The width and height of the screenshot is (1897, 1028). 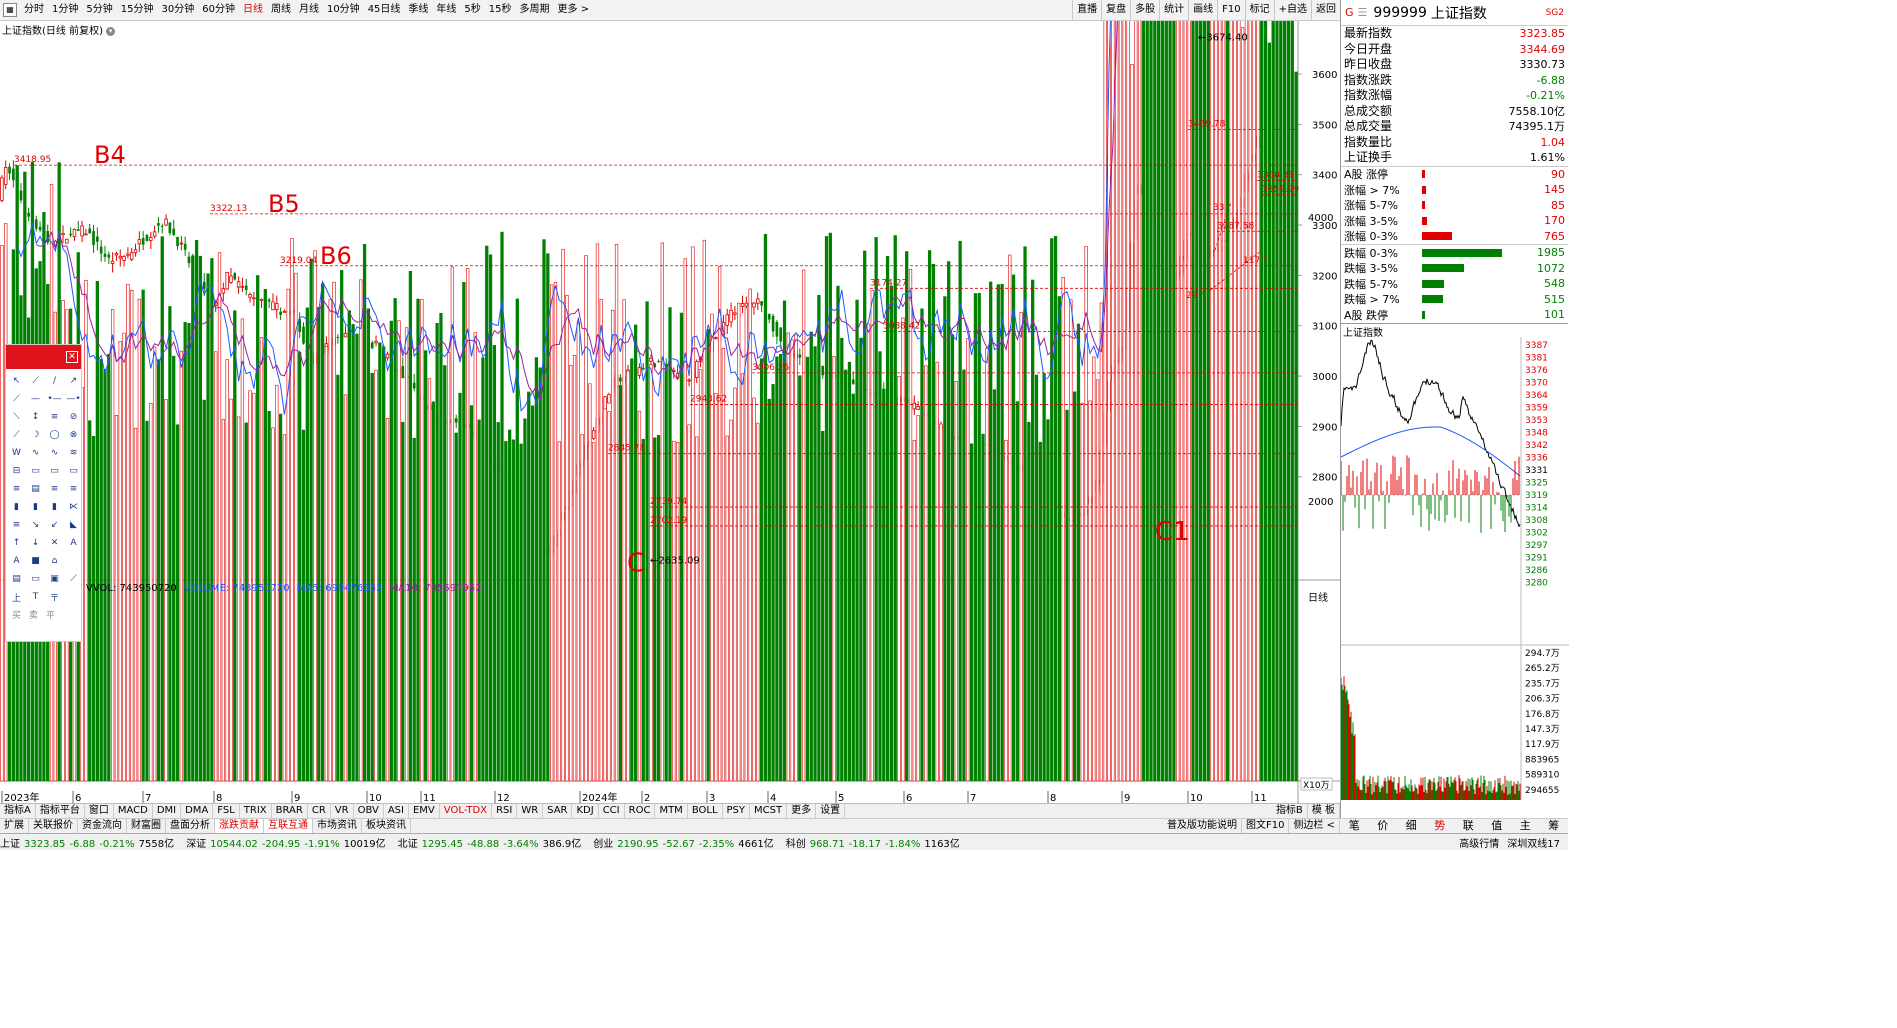 What do you see at coordinates (1259, 10) in the screenshot?
I see `toolbar-button: 标记` at bounding box center [1259, 10].